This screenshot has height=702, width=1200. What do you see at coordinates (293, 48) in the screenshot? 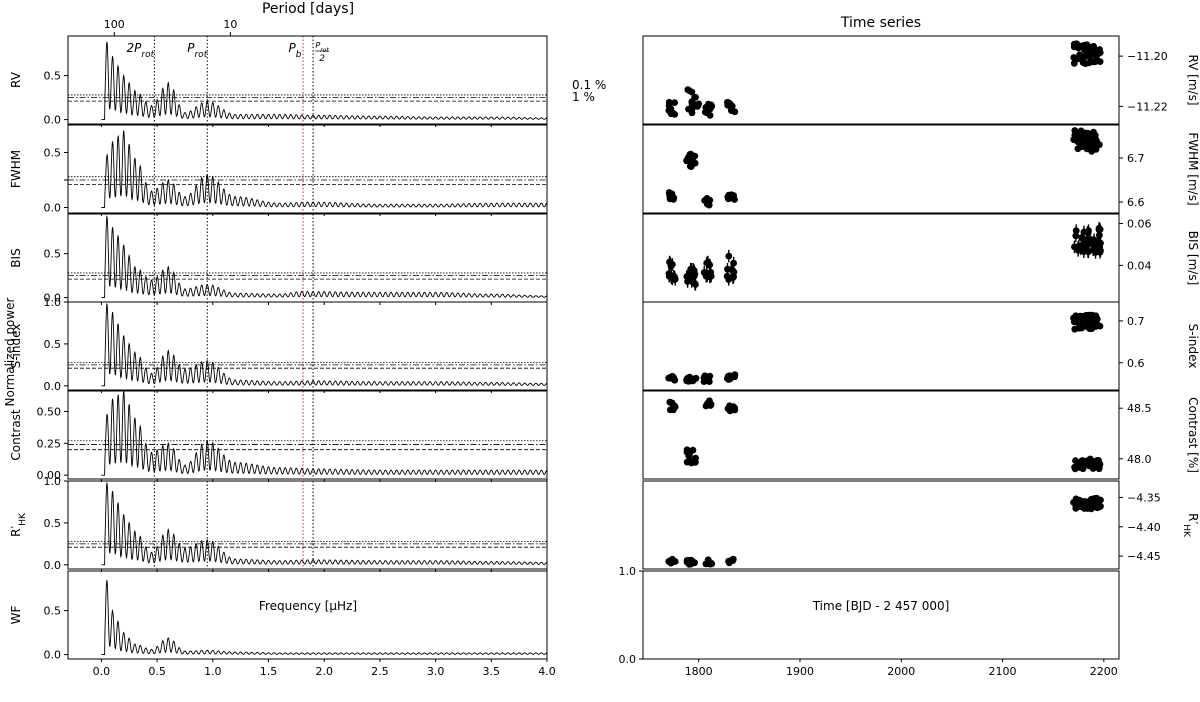
I see `pb-label-main: P` at bounding box center [293, 48].